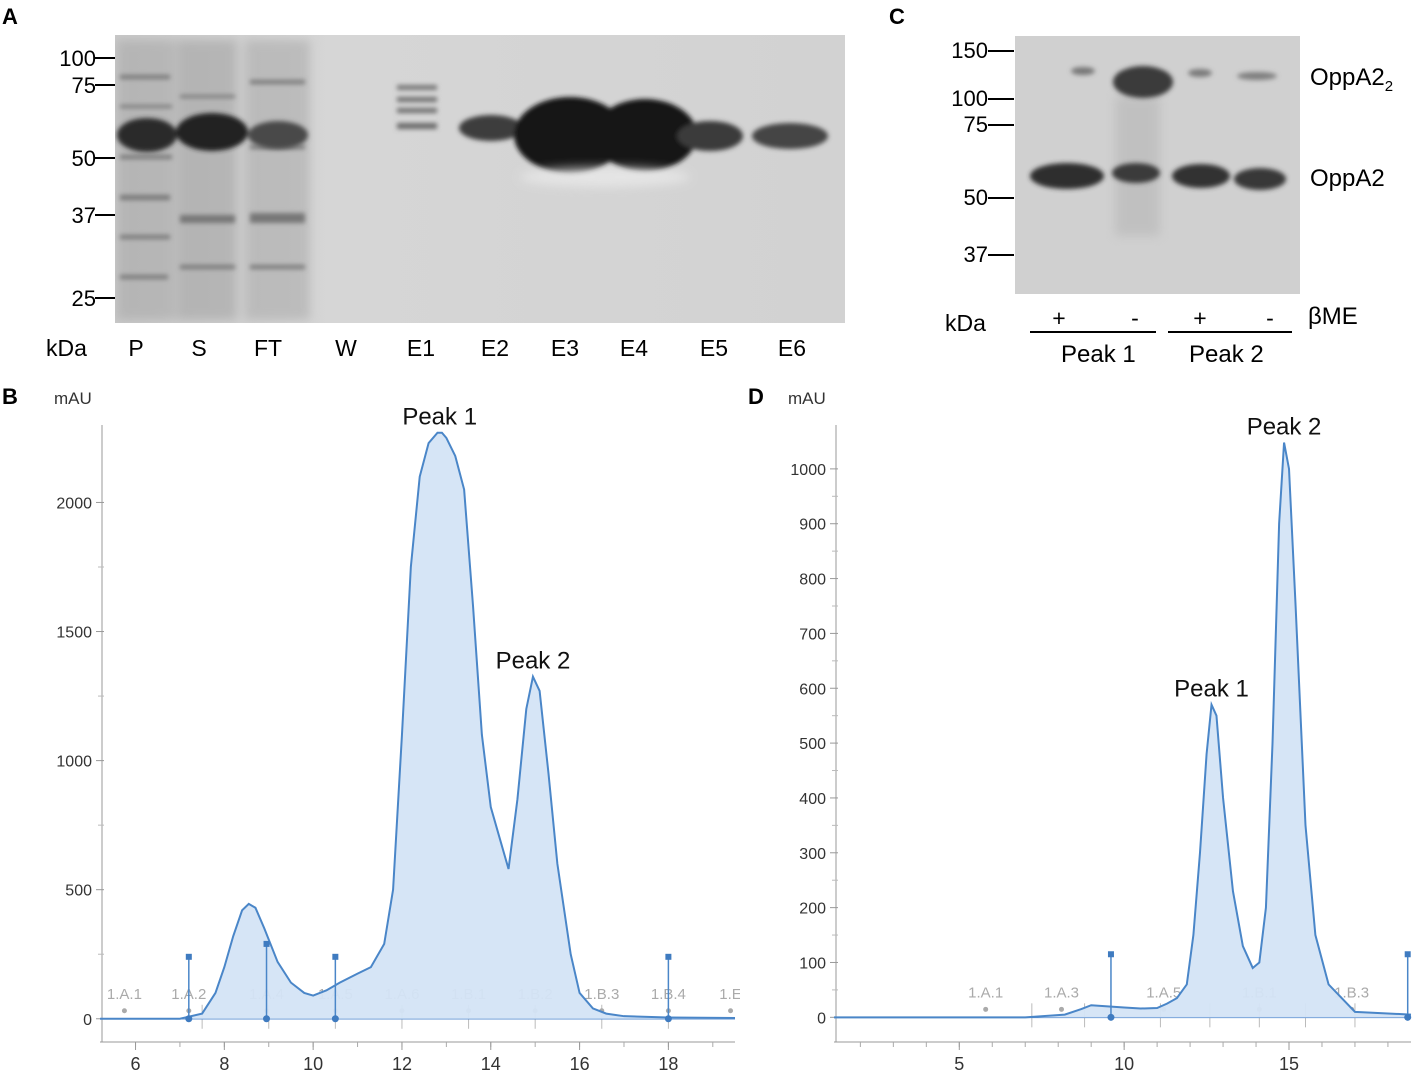 The height and width of the screenshot is (1077, 1416). I want to click on y-tick-label: 300, so click(812, 854).